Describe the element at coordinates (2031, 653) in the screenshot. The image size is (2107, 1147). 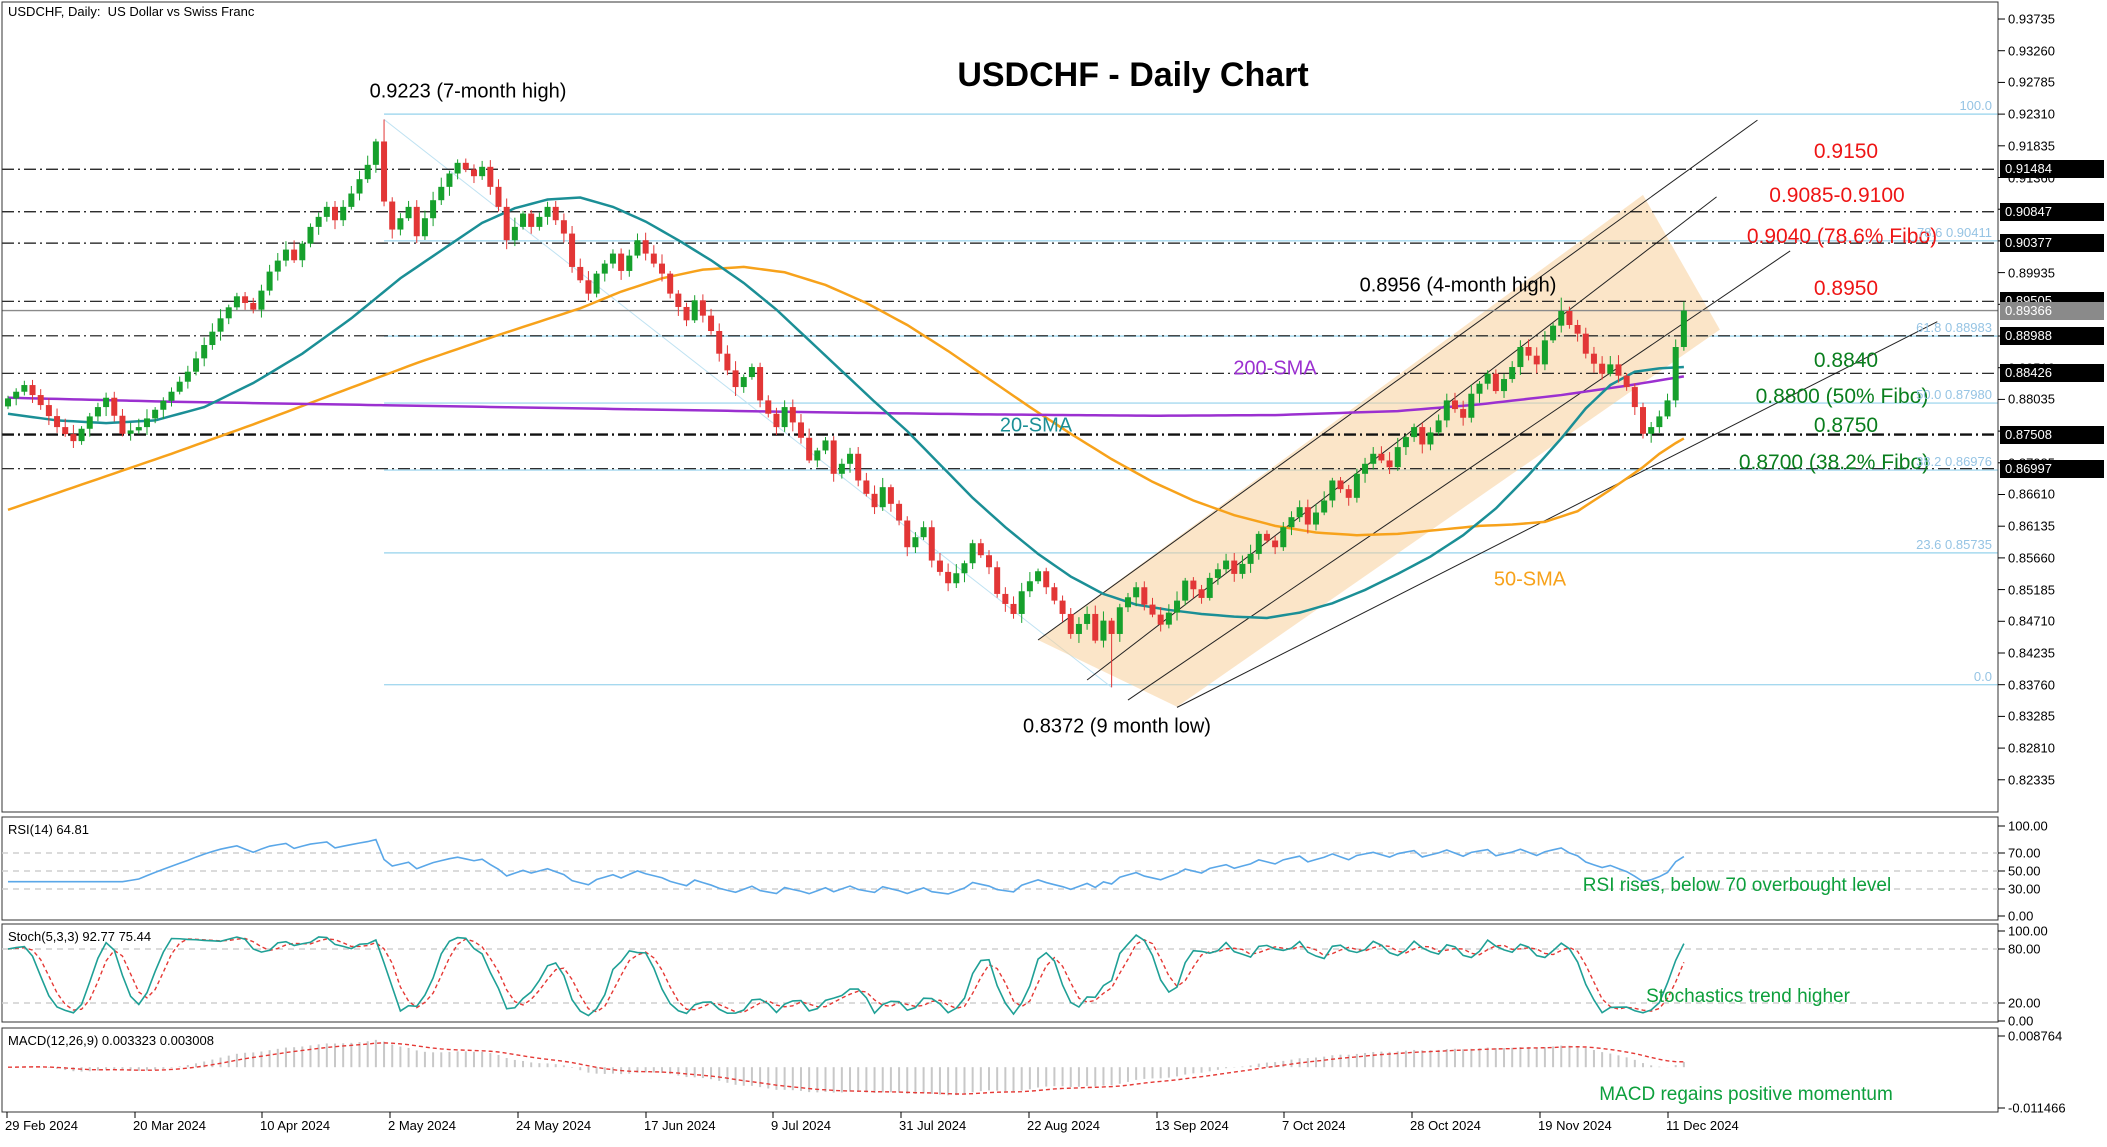
I see `price-axis-tick: 0.84235` at that location.